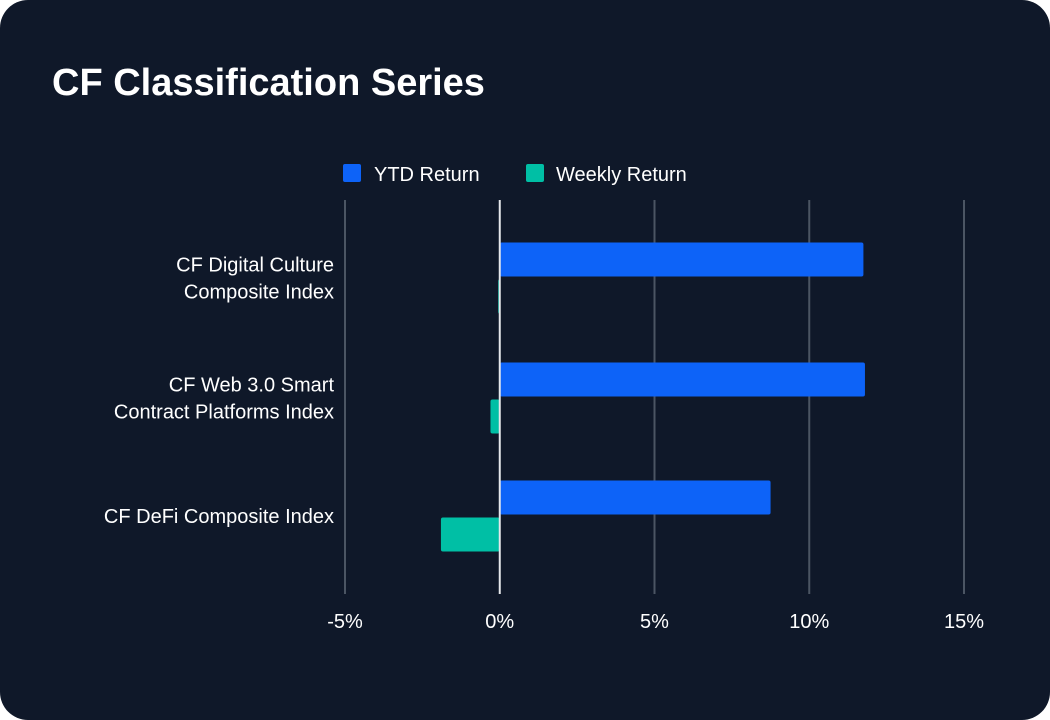 The height and width of the screenshot is (720, 1050). I want to click on x-tick-label: -5%, so click(345, 622).